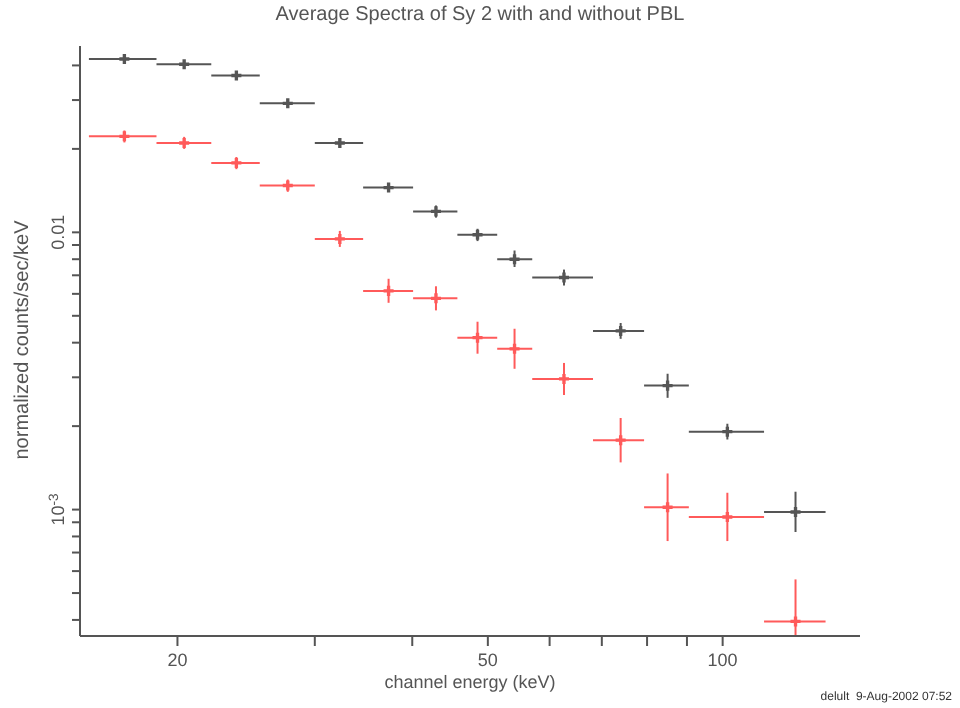 The width and height of the screenshot is (960, 708). Describe the element at coordinates (58, 232) in the screenshot. I see `y-tick-label: 0.01` at that location.